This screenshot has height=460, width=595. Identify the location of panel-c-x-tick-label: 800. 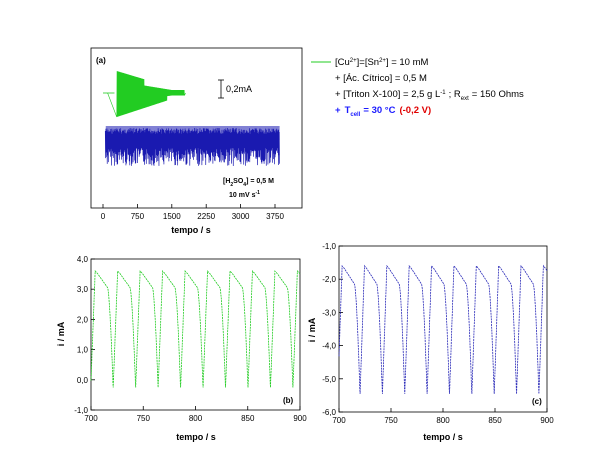
(443, 420).